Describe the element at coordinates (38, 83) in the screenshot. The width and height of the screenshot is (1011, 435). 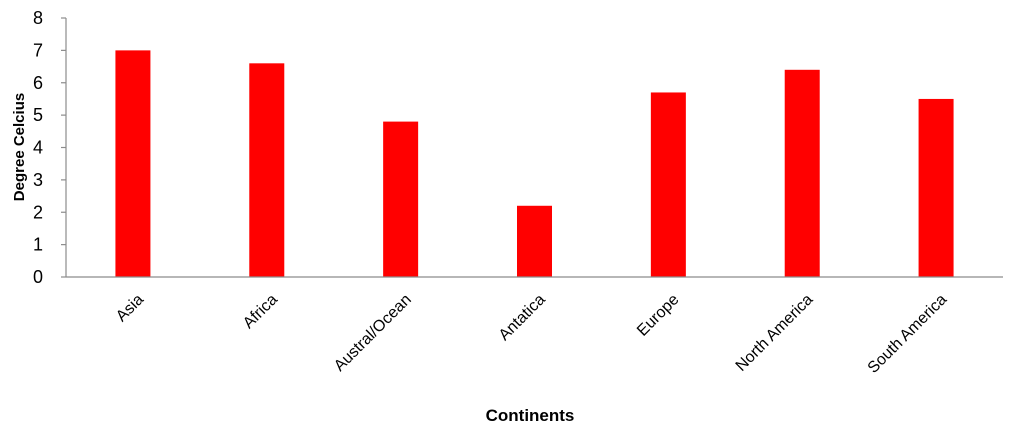
I see `y-tick-label: 6` at that location.